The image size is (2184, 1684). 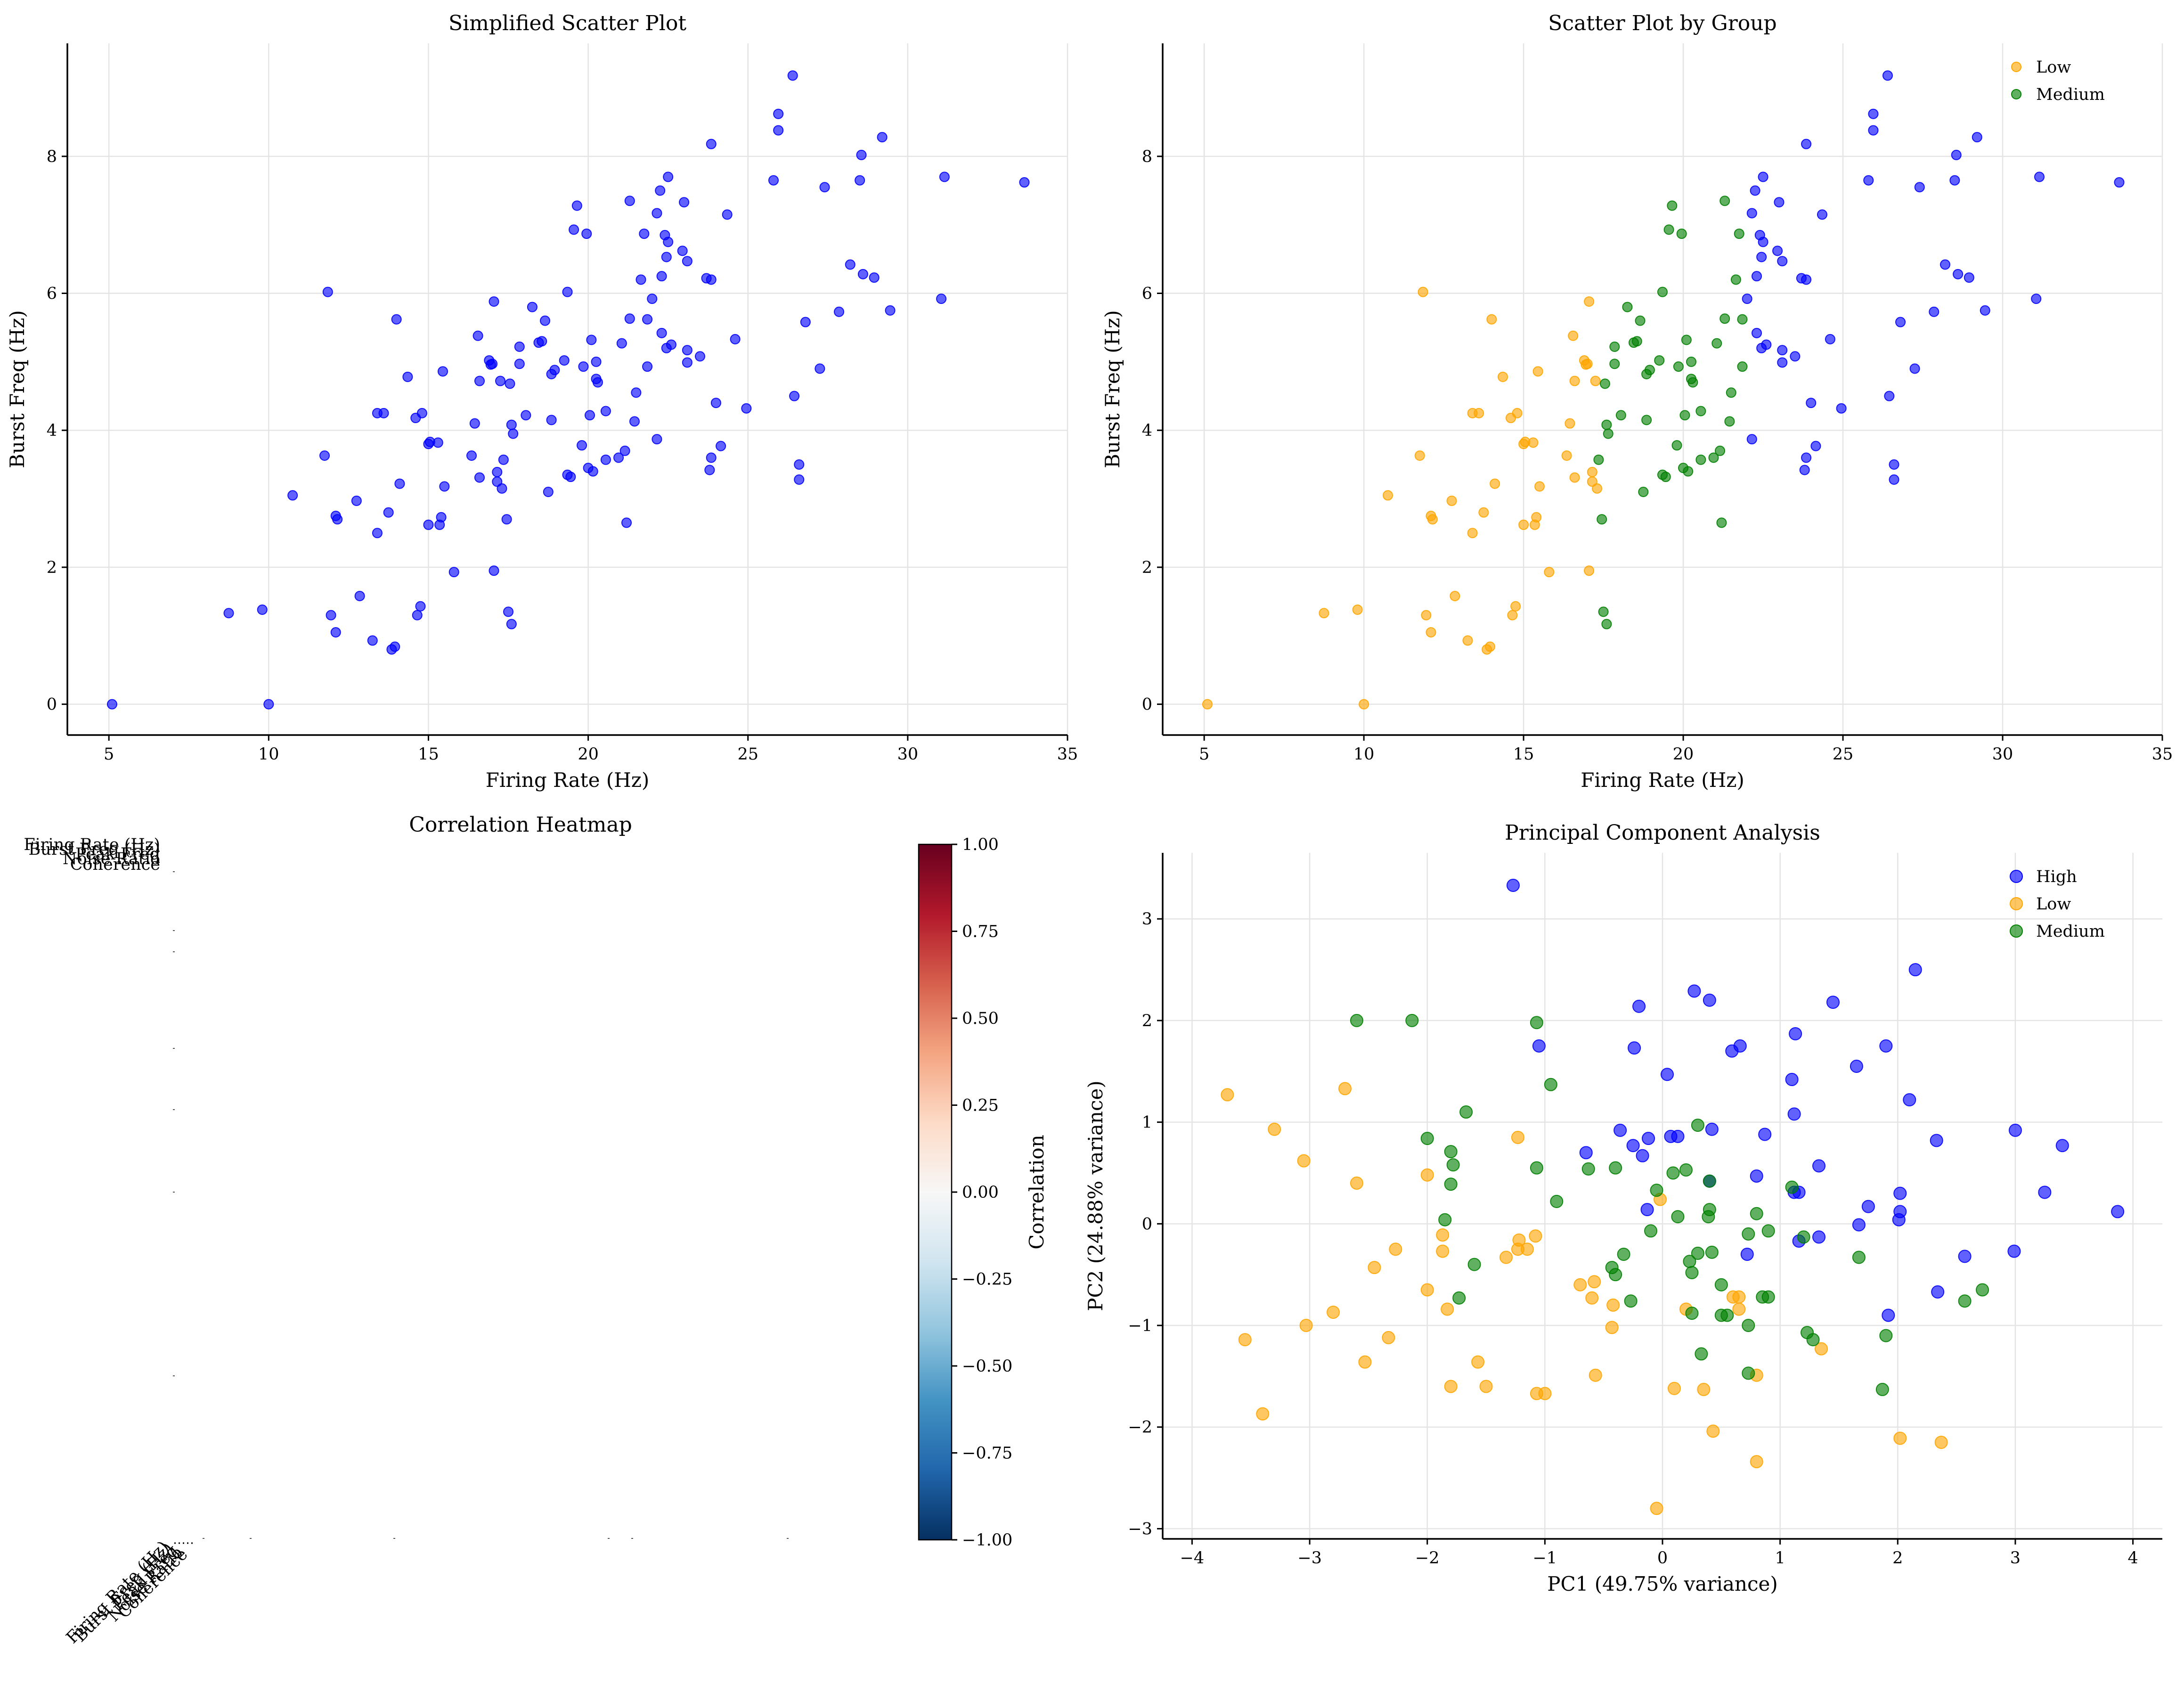 What do you see at coordinates (2070, 94) in the screenshot?
I see `legend-label-medium: Medium` at bounding box center [2070, 94].